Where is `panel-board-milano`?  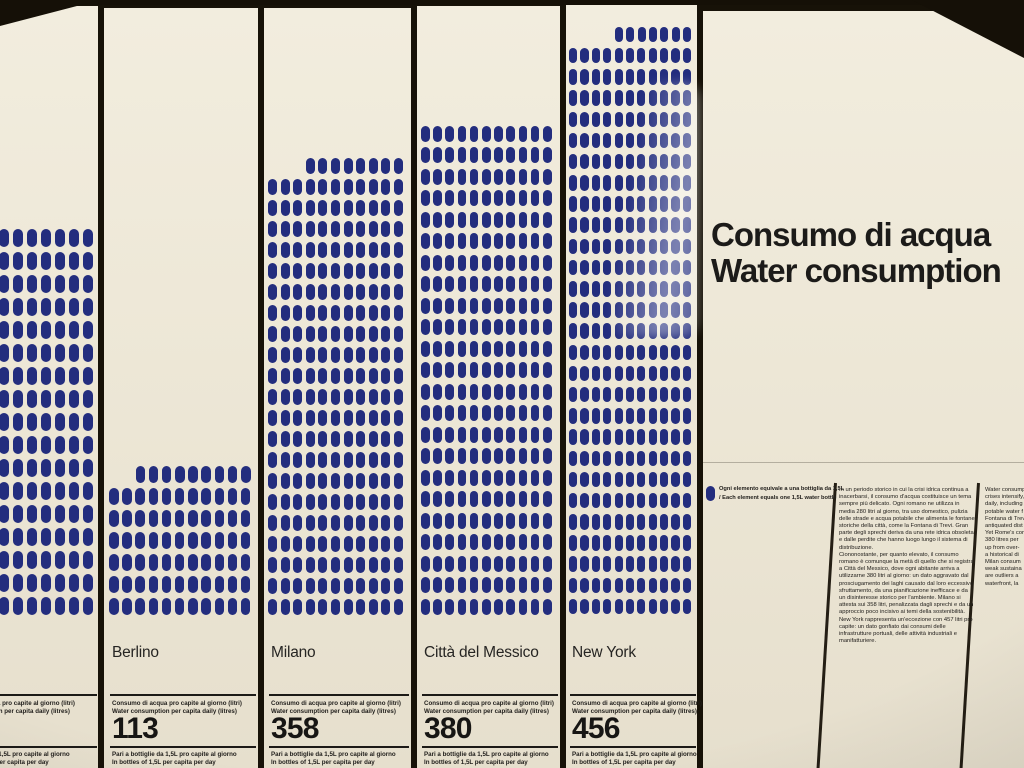 panel-board-milano is located at coordinates (337, 388).